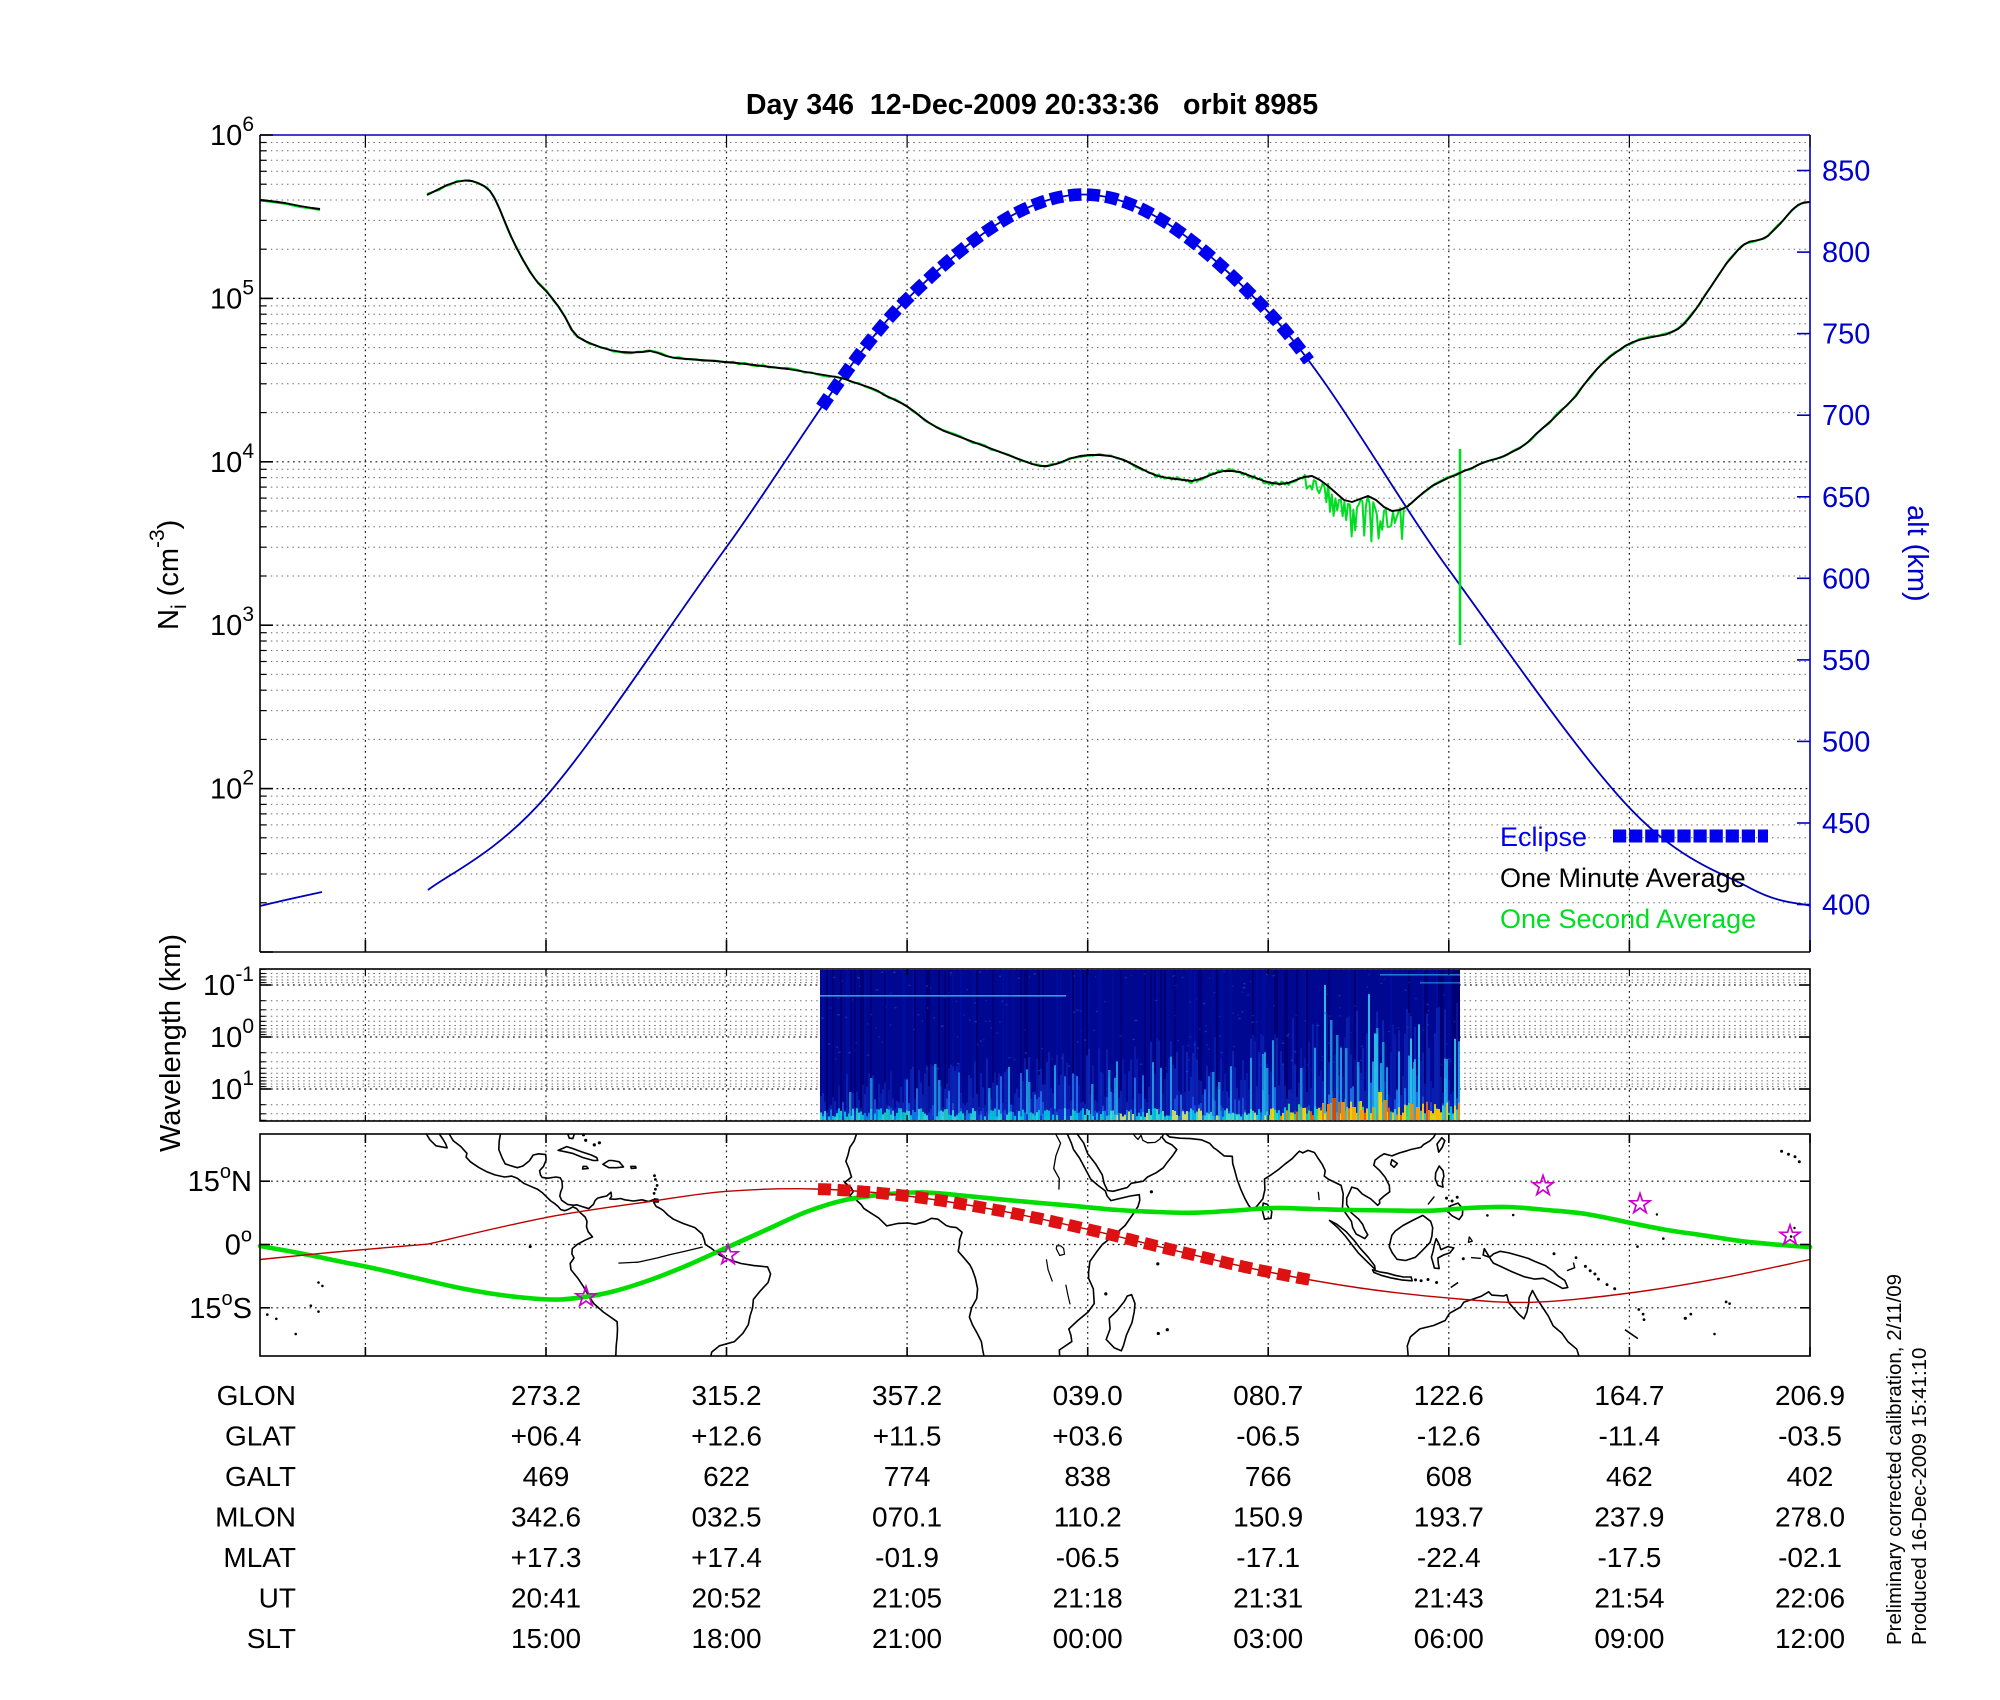  Describe the element at coordinates (1919, 1496) in the screenshot. I see `svg-text: Produced 16-Dec-2009 15:41:10` at that location.